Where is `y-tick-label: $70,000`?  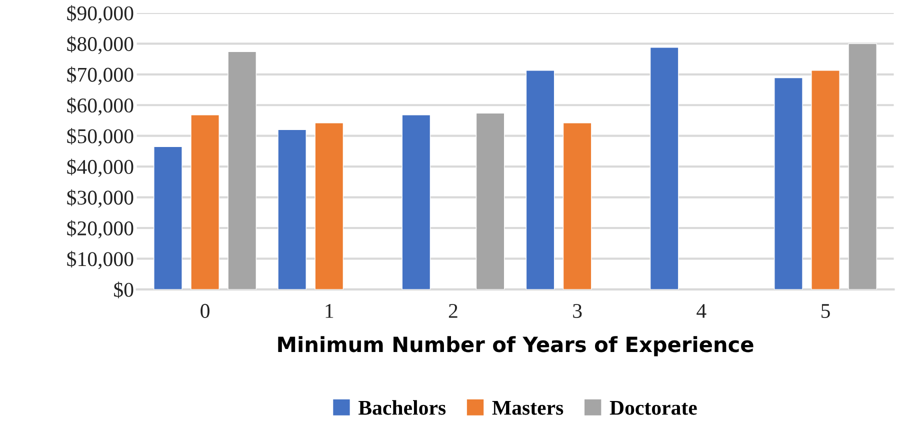
y-tick-label: $70,000 is located at coordinates (100, 75).